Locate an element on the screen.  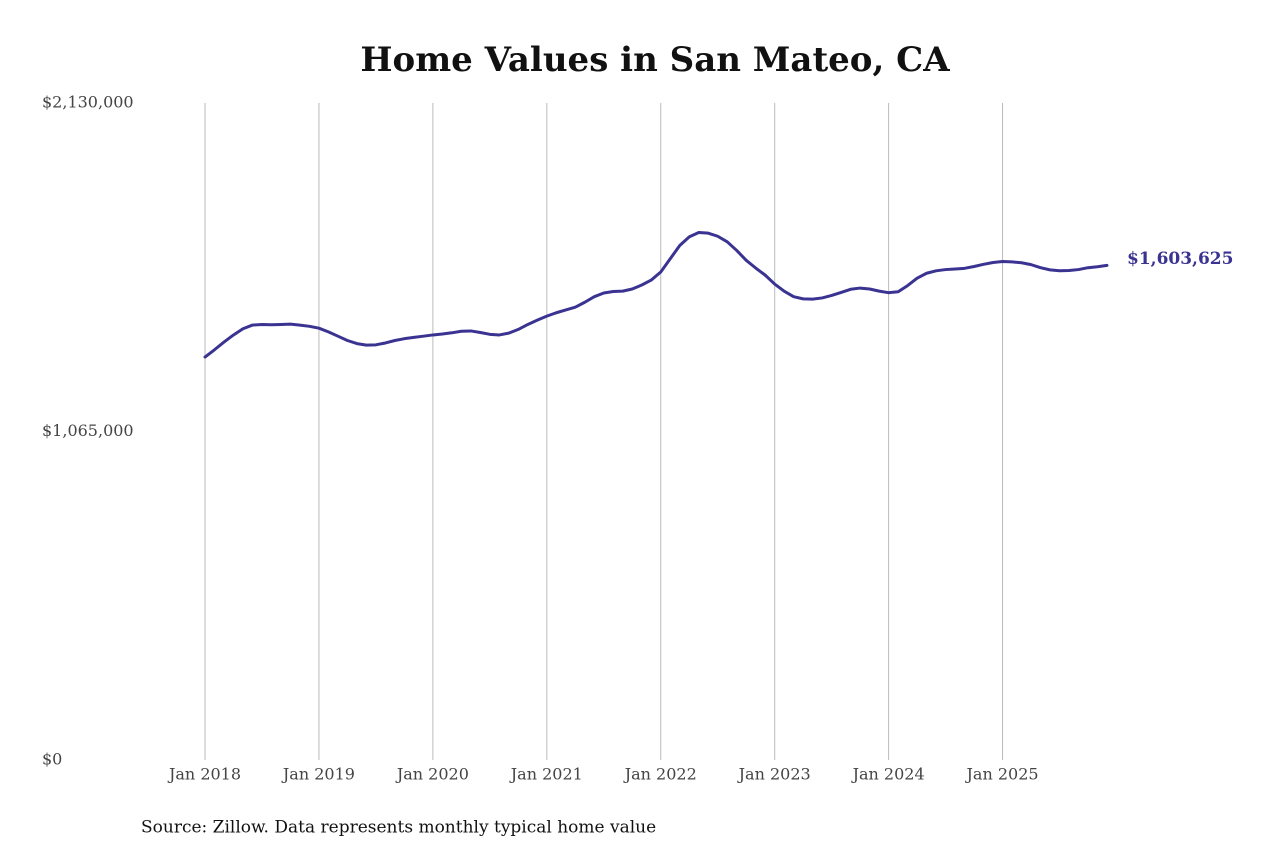
y-tick-label: $1,065,000 is located at coordinates (88, 430).